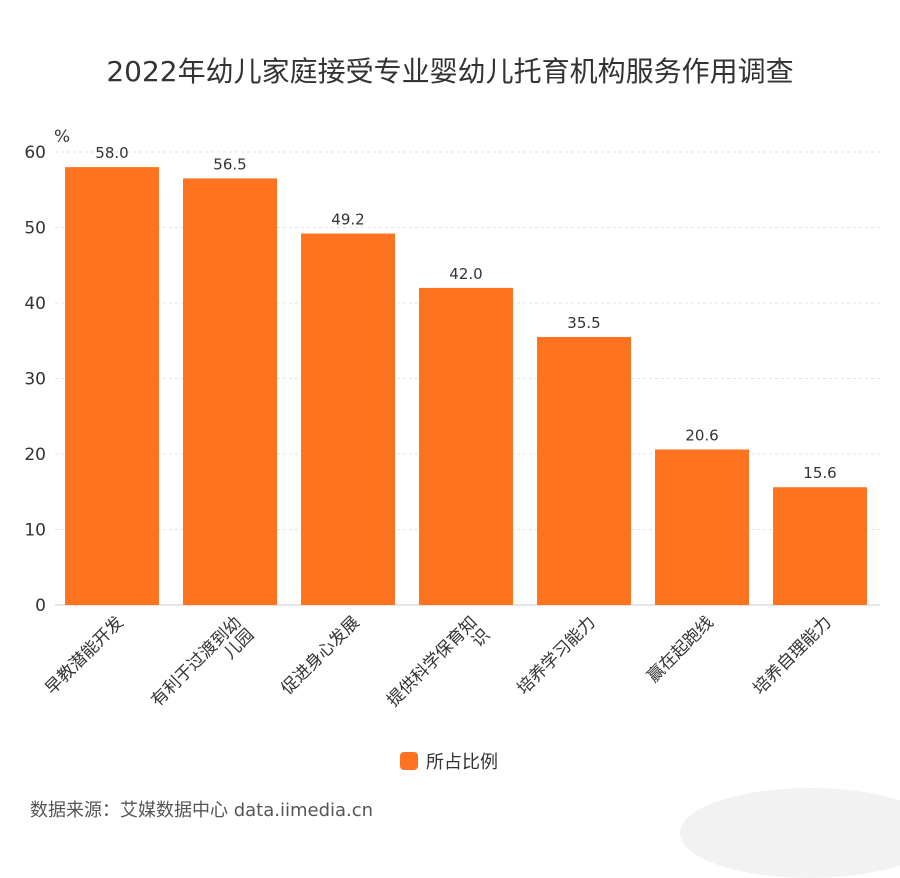 This screenshot has width=900, height=878. I want to click on x-tick-label: 赢在起跑线, so click(680, 650).